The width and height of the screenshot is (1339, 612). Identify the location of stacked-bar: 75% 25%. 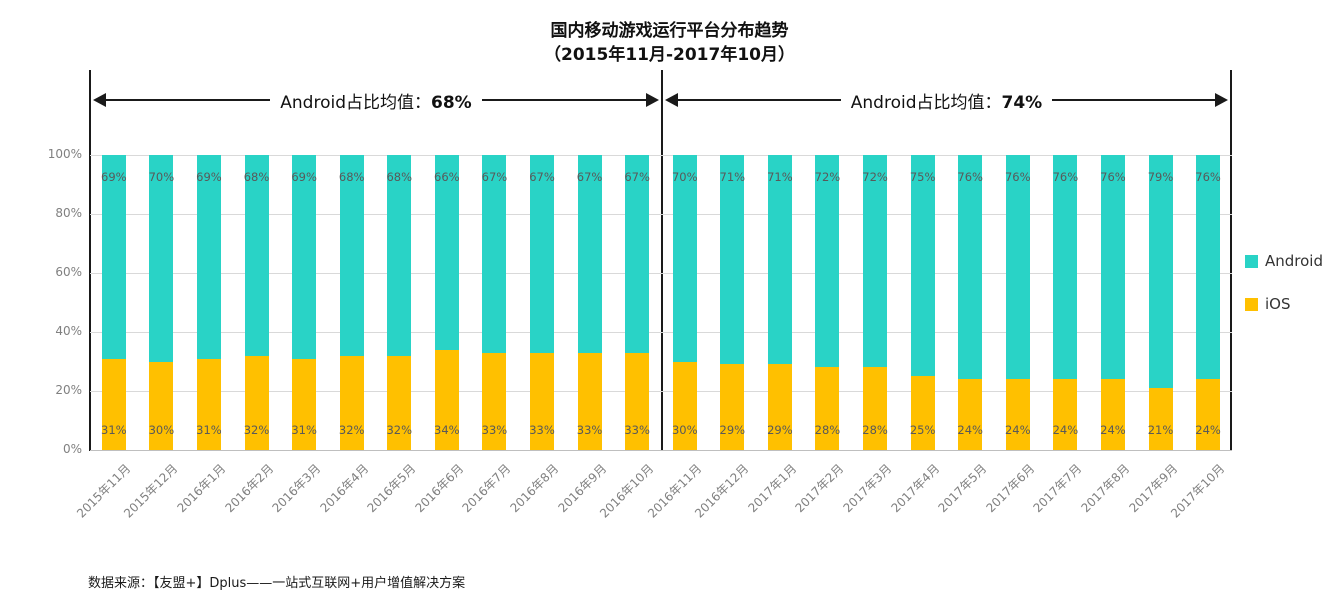
(922, 302).